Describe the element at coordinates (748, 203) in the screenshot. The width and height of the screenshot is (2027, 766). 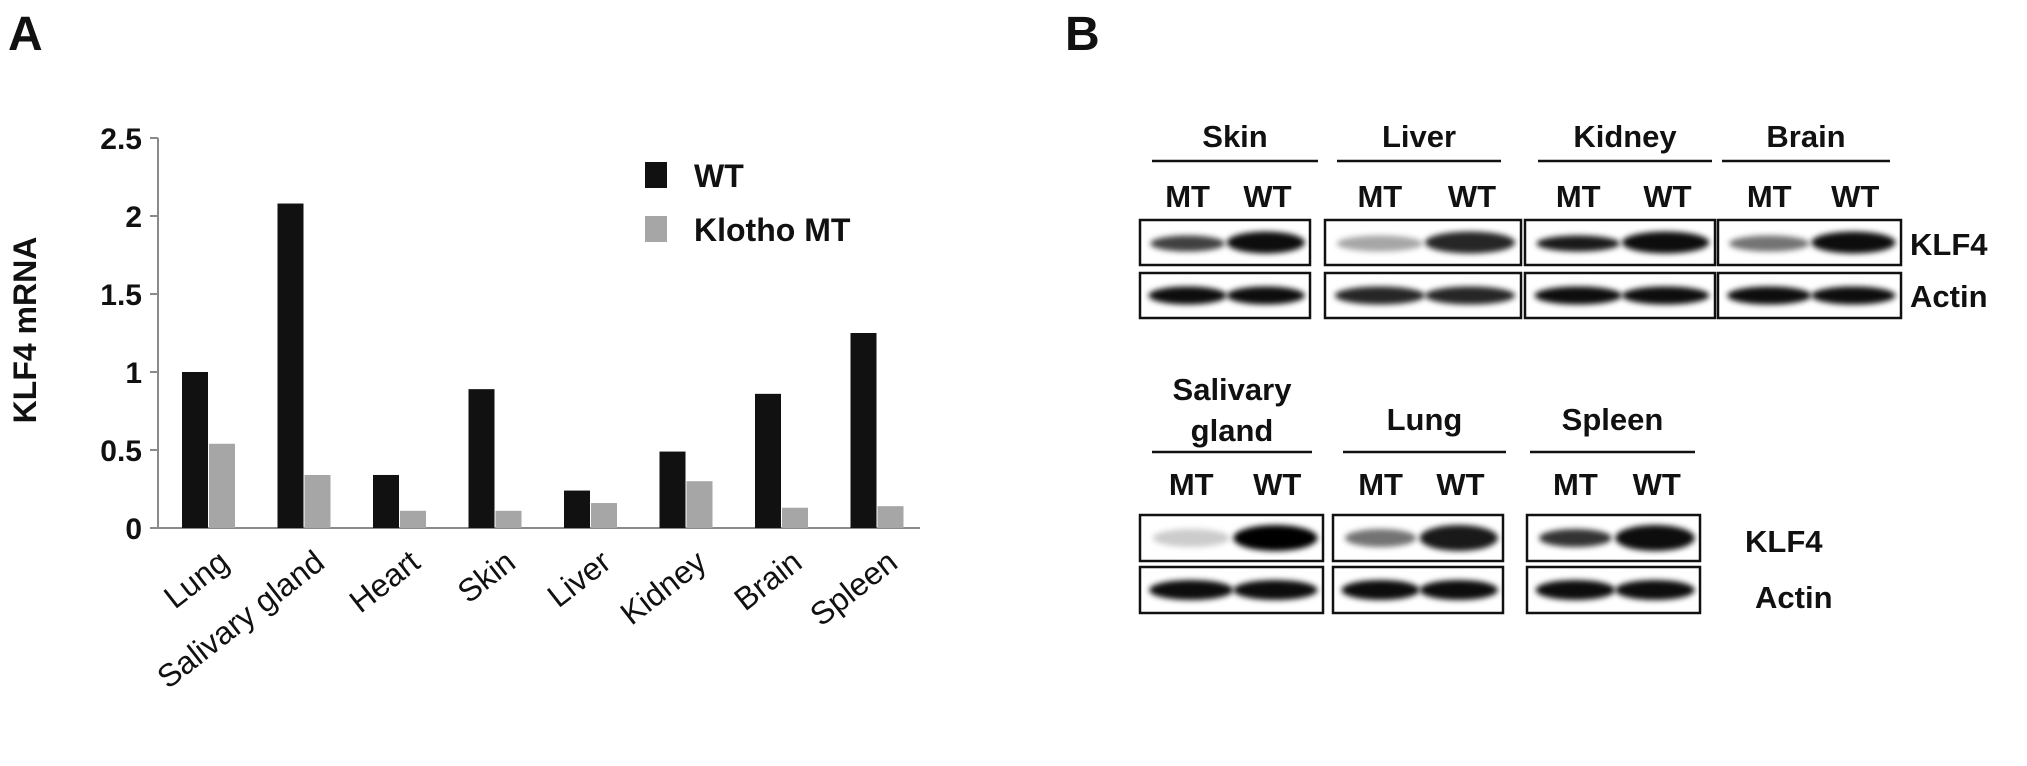
I see `legend: WT Klotho MT` at that location.